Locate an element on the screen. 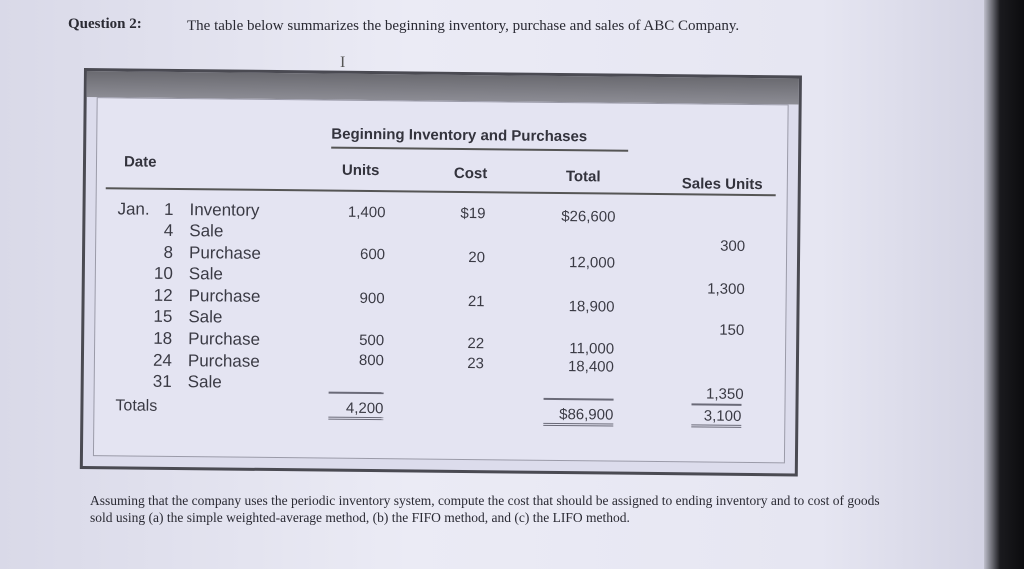 The image size is (1024, 569). row-cost: $19 is located at coordinates (473, 213).